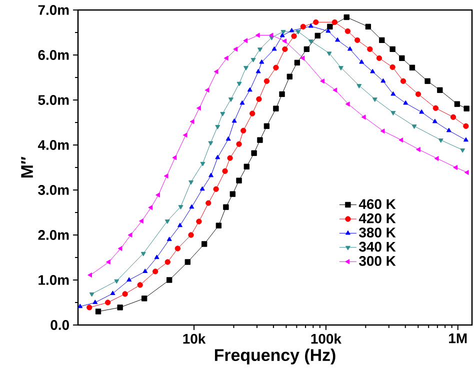 The height and width of the screenshot is (382, 474). Describe the element at coordinates (53, 190) in the screenshot. I see `y-tick-label: 3.0m` at that location.